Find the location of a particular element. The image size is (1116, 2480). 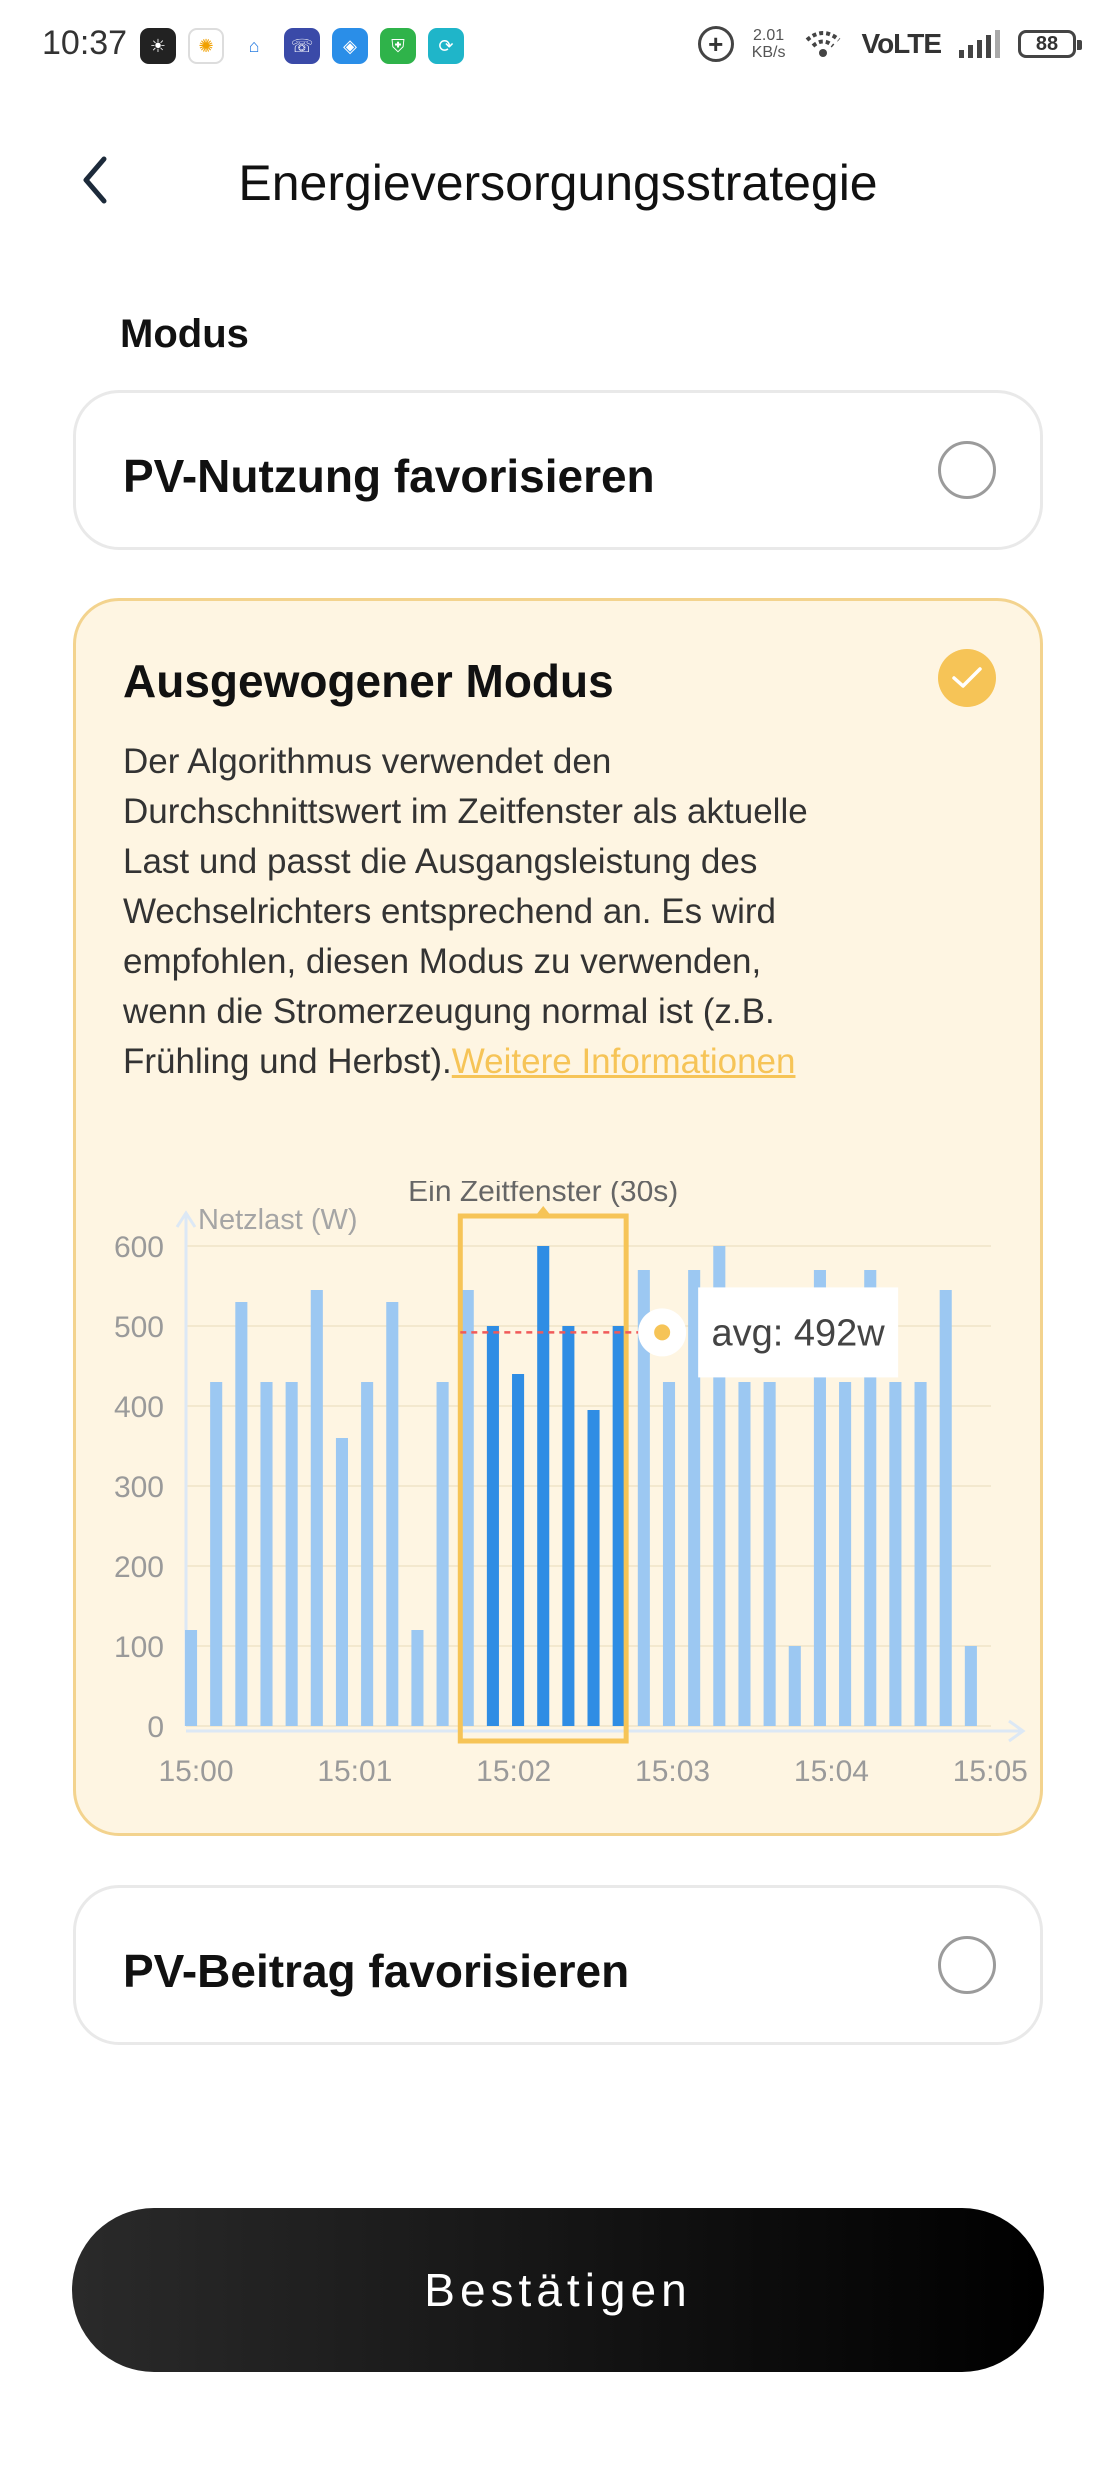

y-tick-label: 0 is located at coordinates (155, 1727).